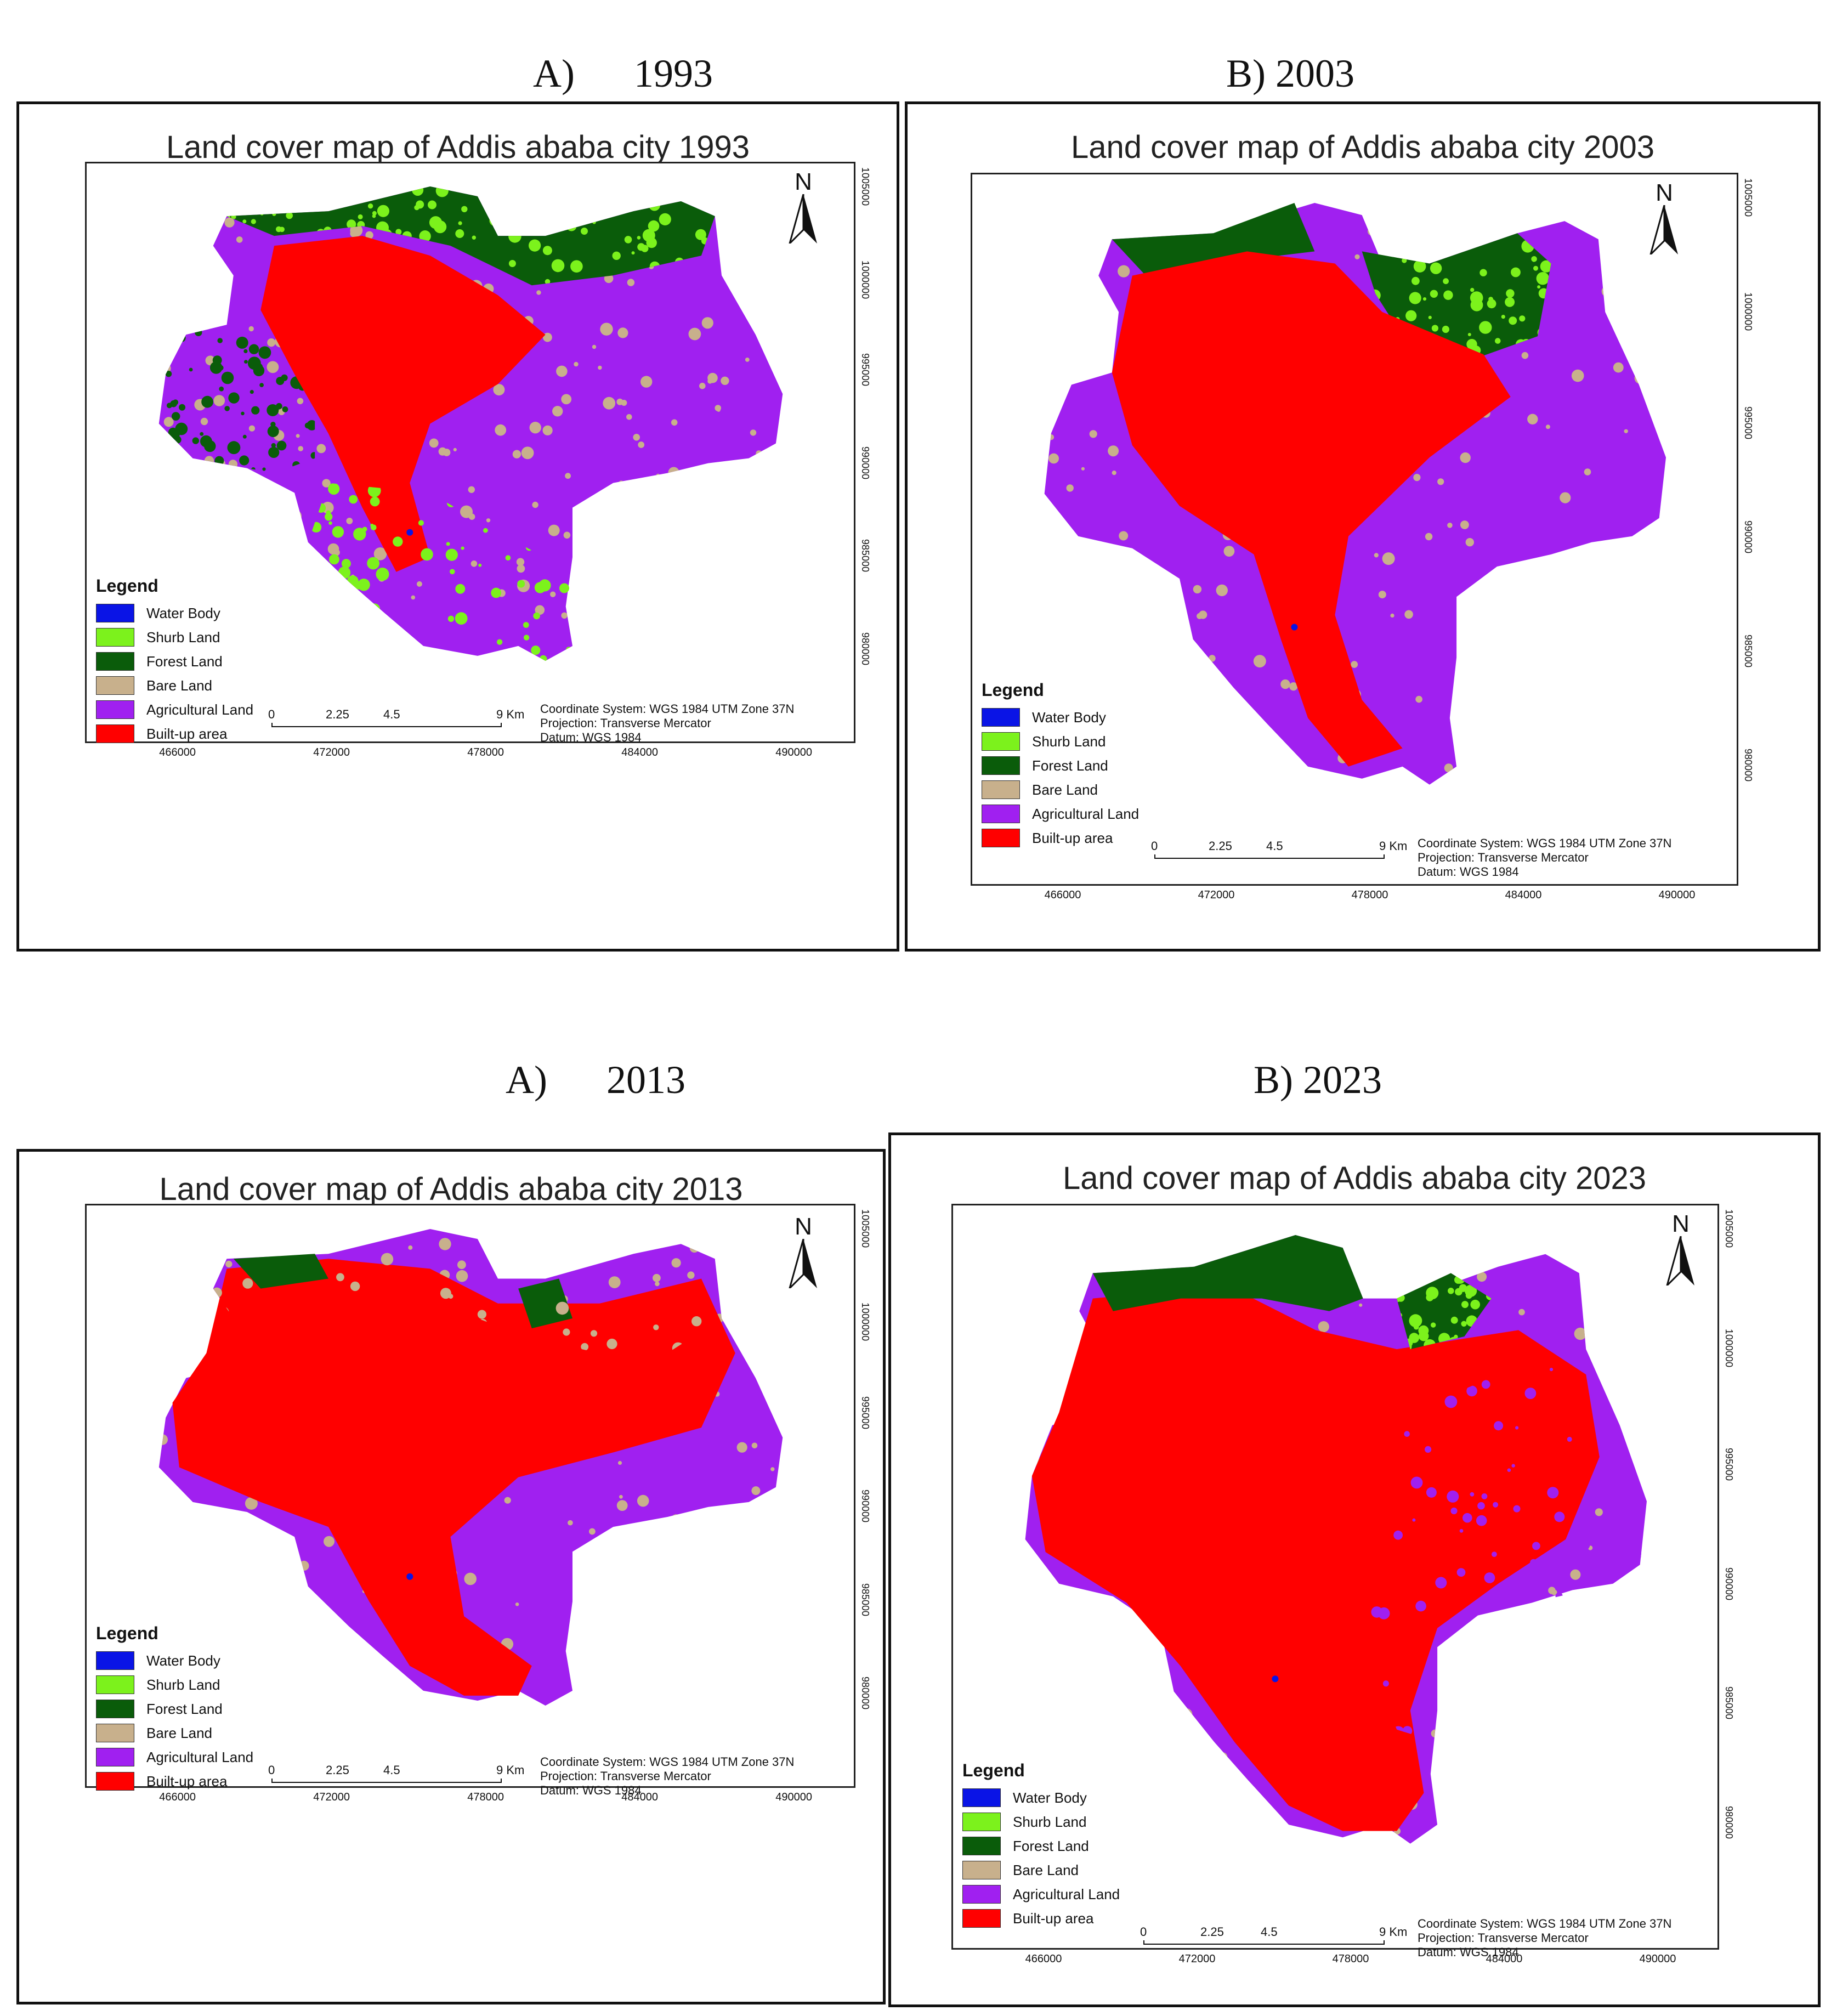 The image size is (1831, 2016). What do you see at coordinates (545, 1303) in the screenshot?
I see `forest-land-northeast` at bounding box center [545, 1303].